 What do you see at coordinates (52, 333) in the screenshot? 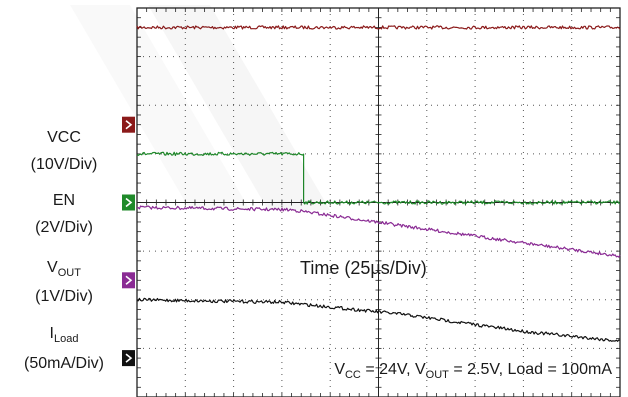
I see `iload-label-main: I` at bounding box center [52, 333].